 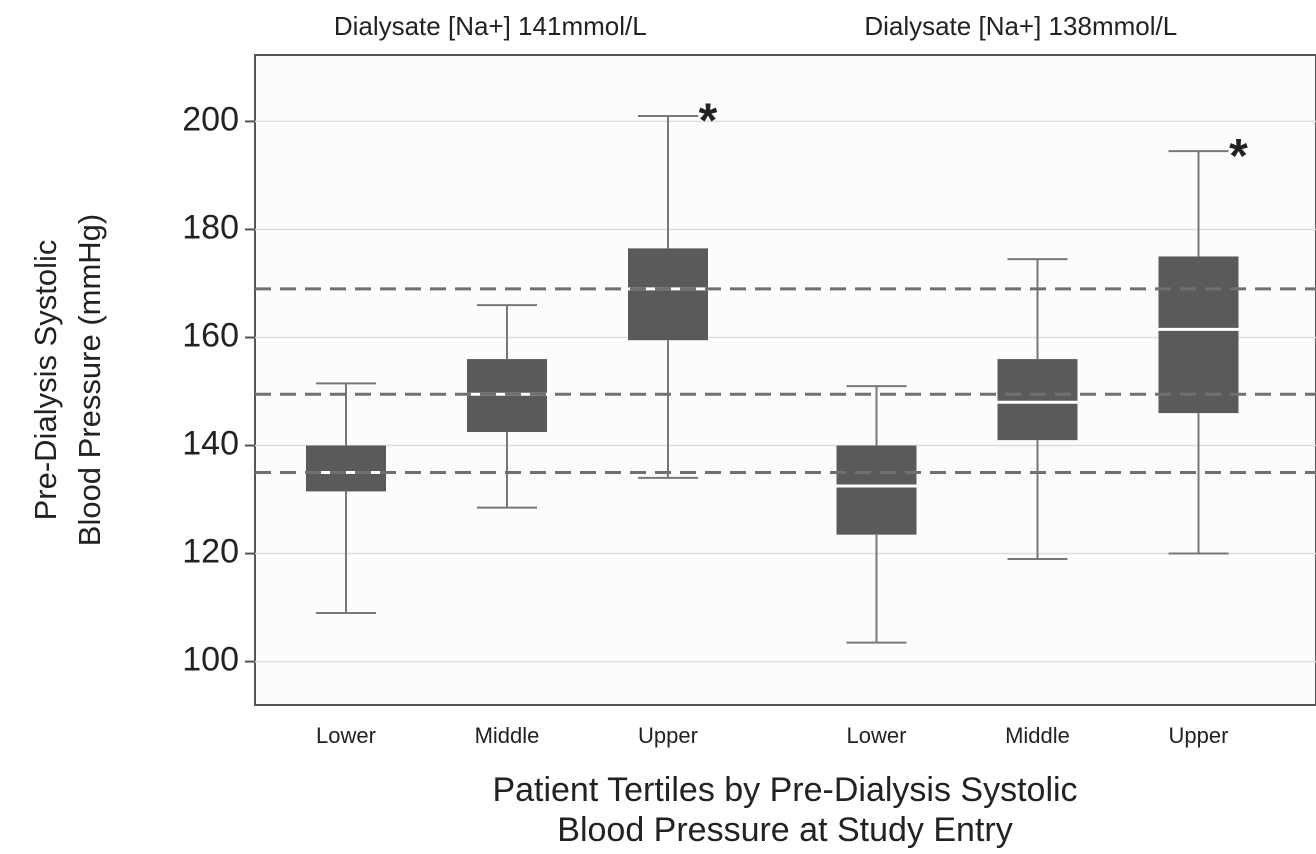 I want to click on y-tick-label: 180, so click(x=210, y=227).